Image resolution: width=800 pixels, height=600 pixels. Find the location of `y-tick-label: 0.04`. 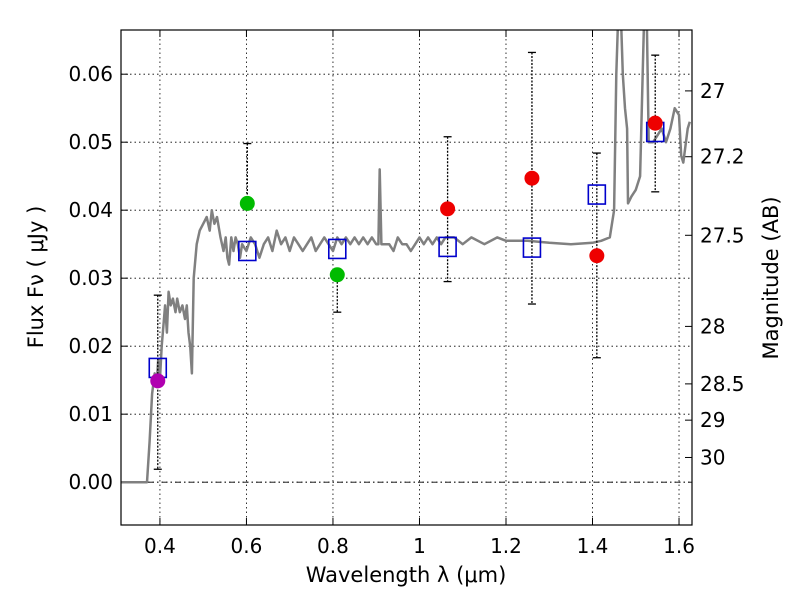

y-tick-label: 0.04 is located at coordinates (90, 210).